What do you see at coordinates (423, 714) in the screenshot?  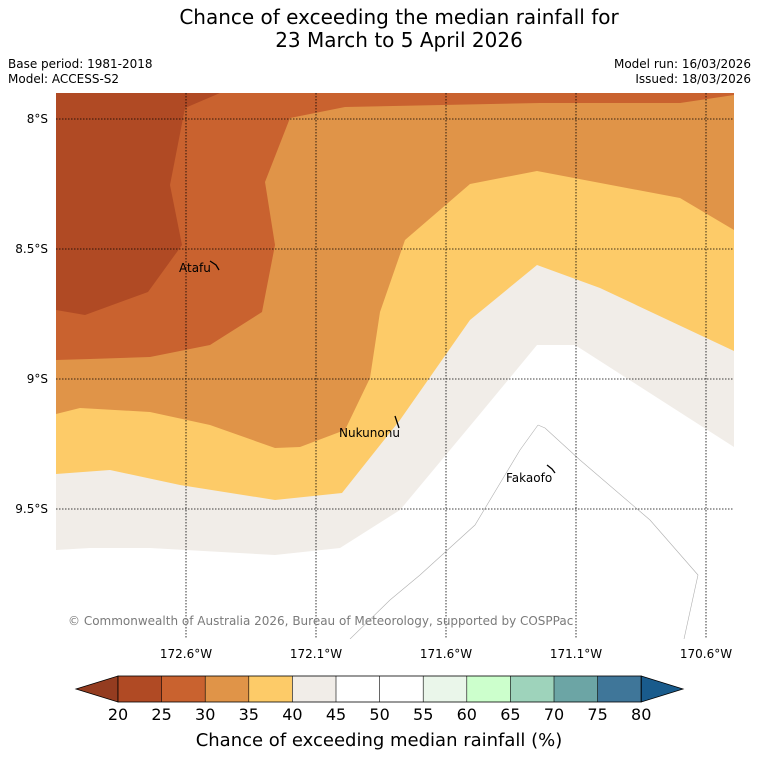 I see `colorbar-tick: 55` at bounding box center [423, 714].